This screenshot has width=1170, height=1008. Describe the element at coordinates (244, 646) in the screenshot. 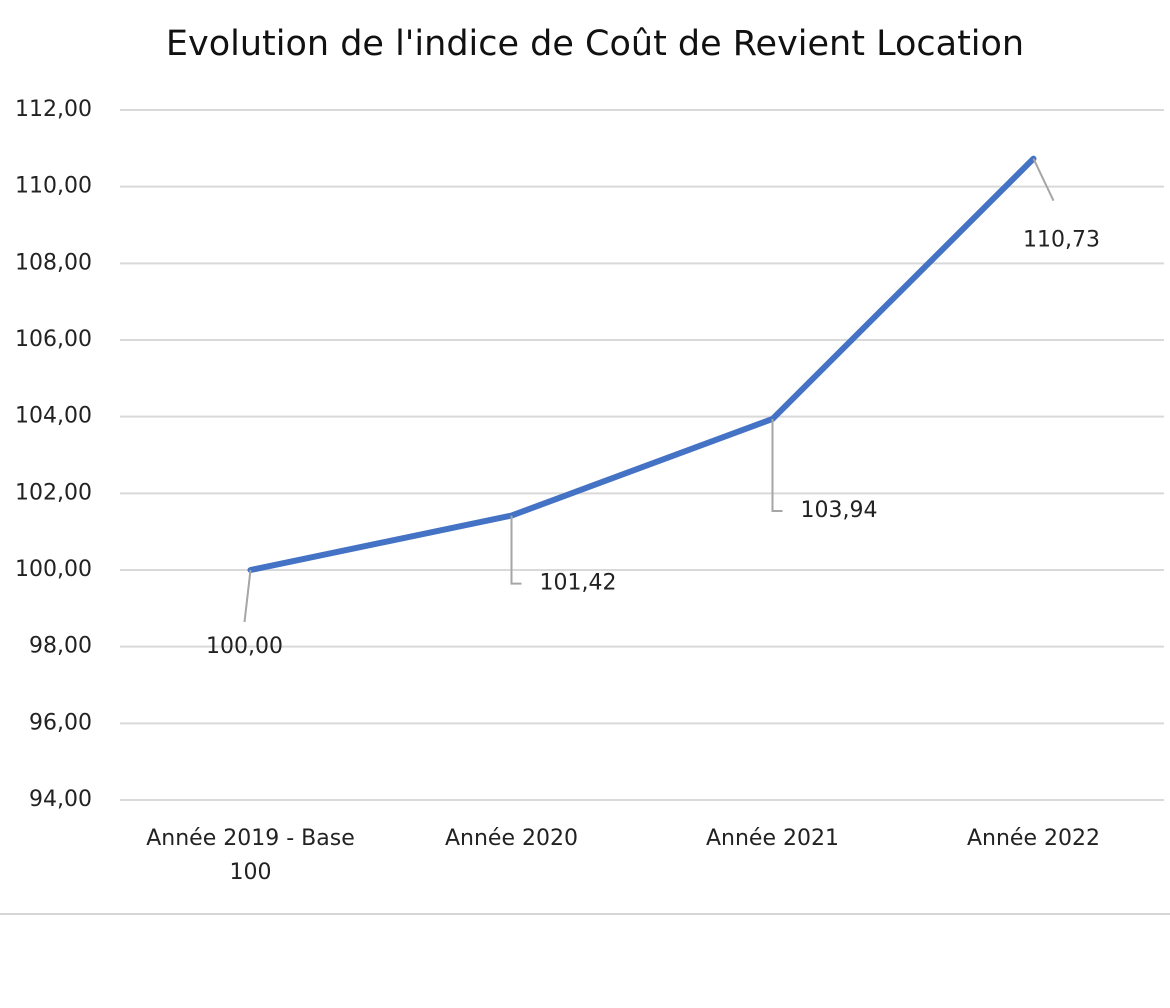

I see `data-label: 100,00` at that location.